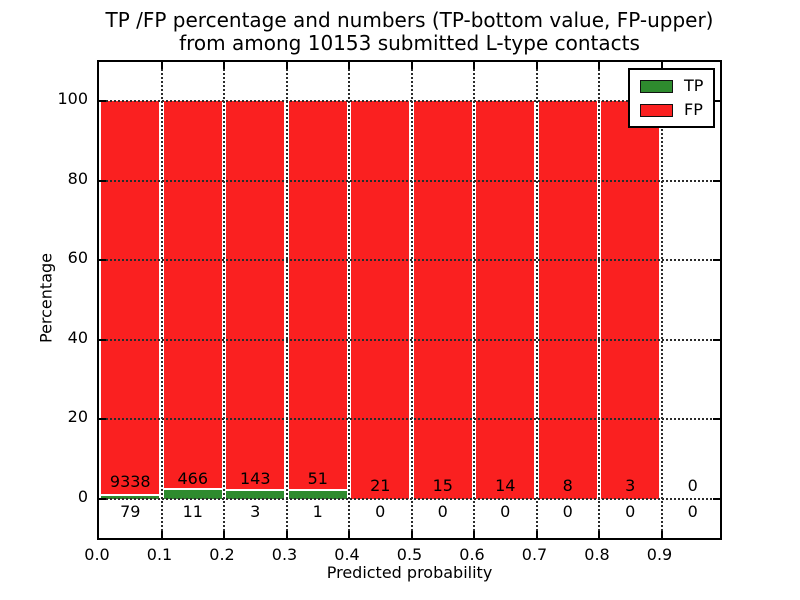 The image size is (800, 600). What do you see at coordinates (597, 554) in the screenshot?
I see `x-tick-label: 0.8` at bounding box center [597, 554].